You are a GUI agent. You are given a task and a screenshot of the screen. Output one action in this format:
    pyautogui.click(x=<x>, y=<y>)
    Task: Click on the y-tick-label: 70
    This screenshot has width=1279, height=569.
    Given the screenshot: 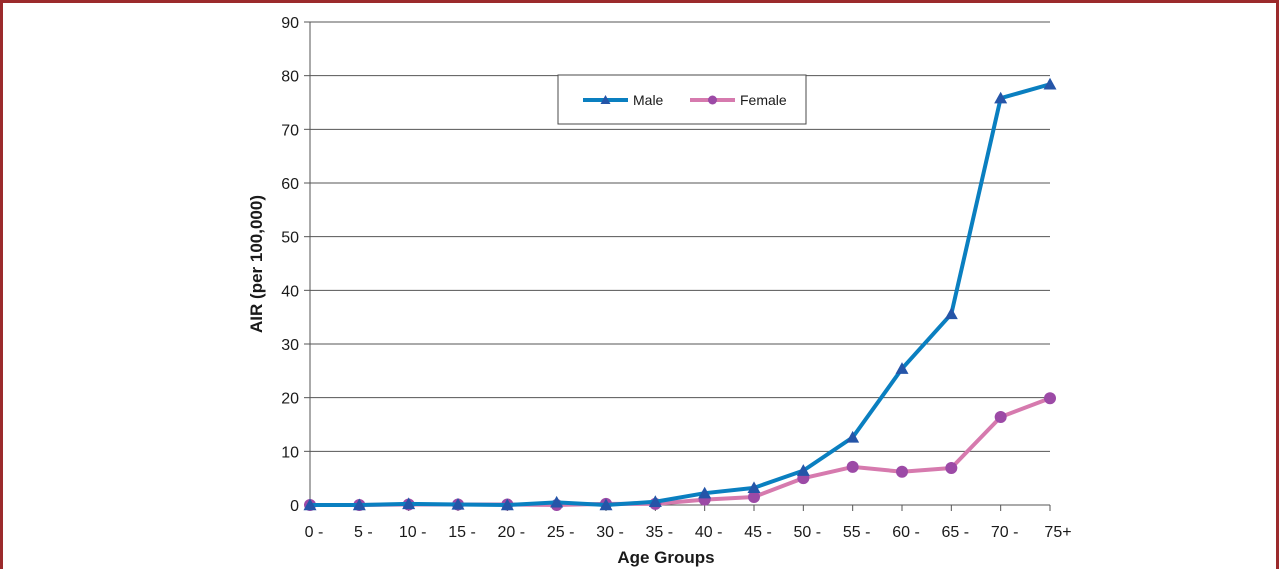 What is the action you would take?
    pyautogui.click(x=290, y=130)
    